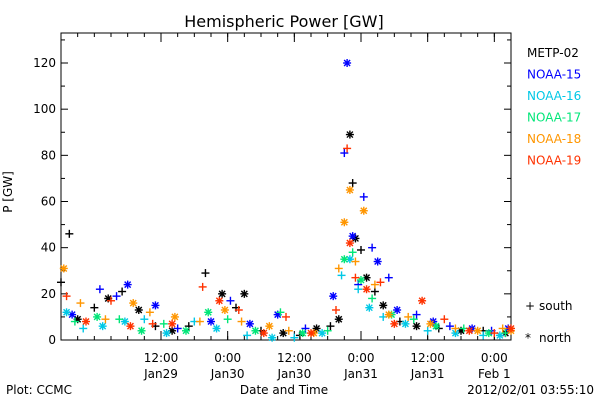 Image resolution: width=600 pixels, height=400 pixels. Describe the element at coordinates (48, 202) in the screenshot. I see `y-tick-label: 60` at that location.